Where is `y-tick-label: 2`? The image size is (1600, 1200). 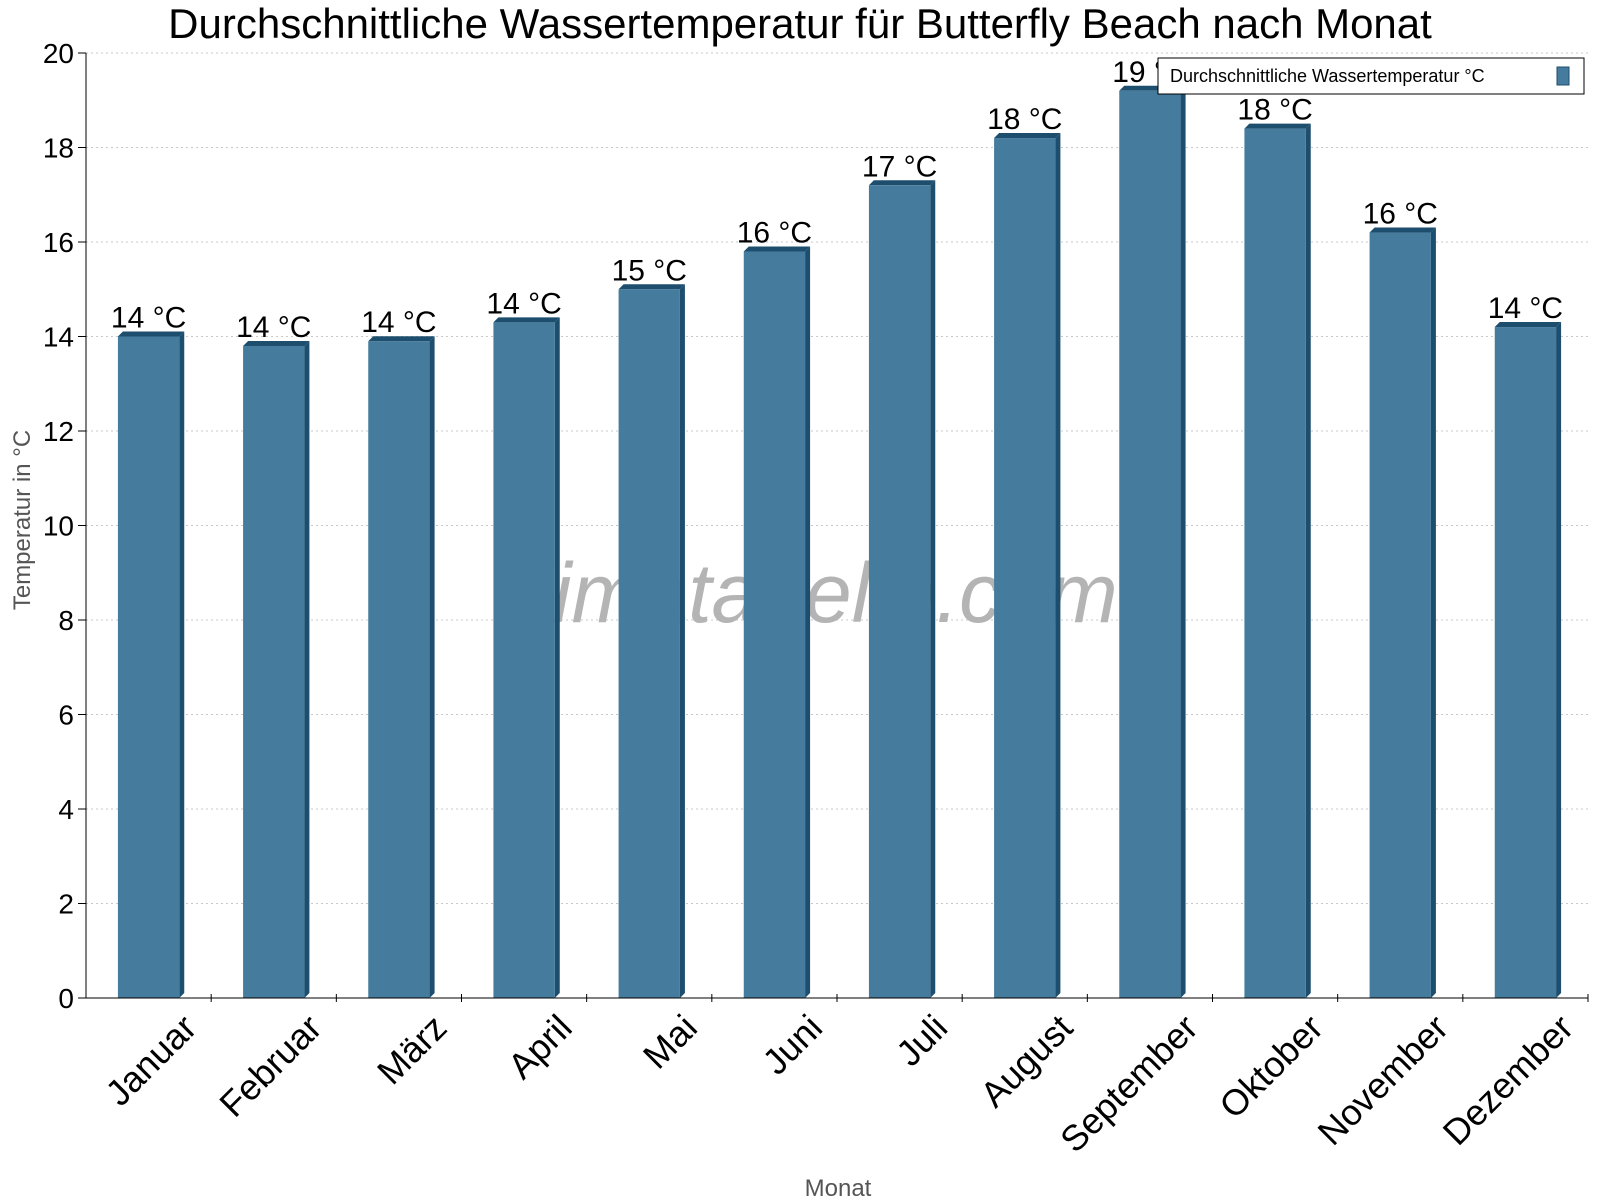
y-tick-label: 2 is located at coordinates (66, 904).